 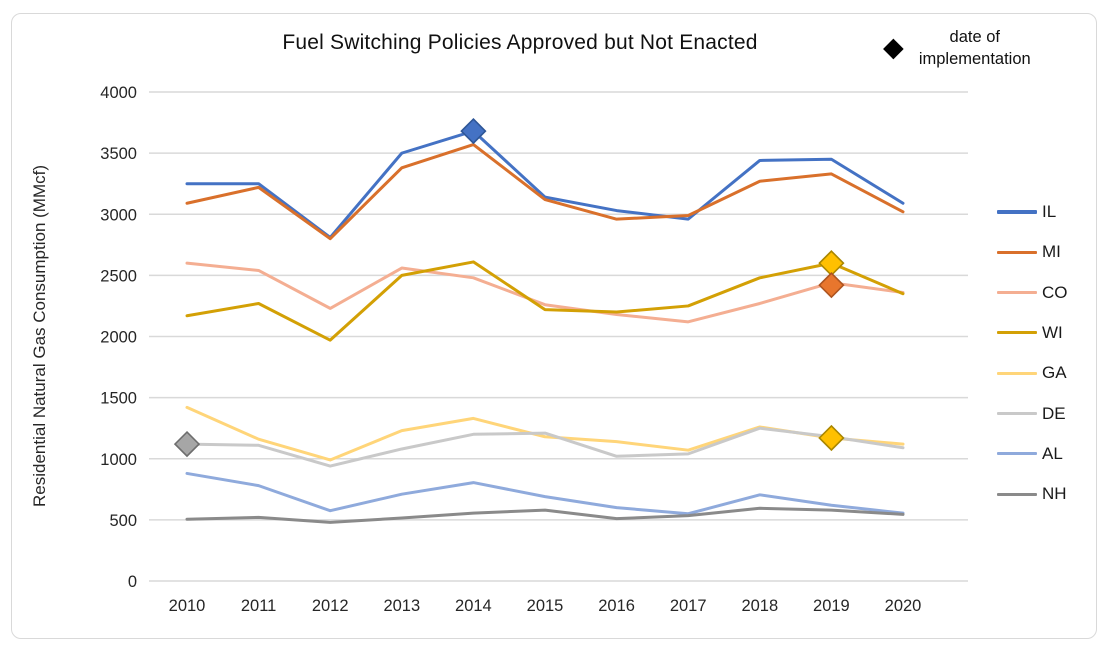 I want to click on implementation-marker-IL-2014, so click(x=473, y=131).